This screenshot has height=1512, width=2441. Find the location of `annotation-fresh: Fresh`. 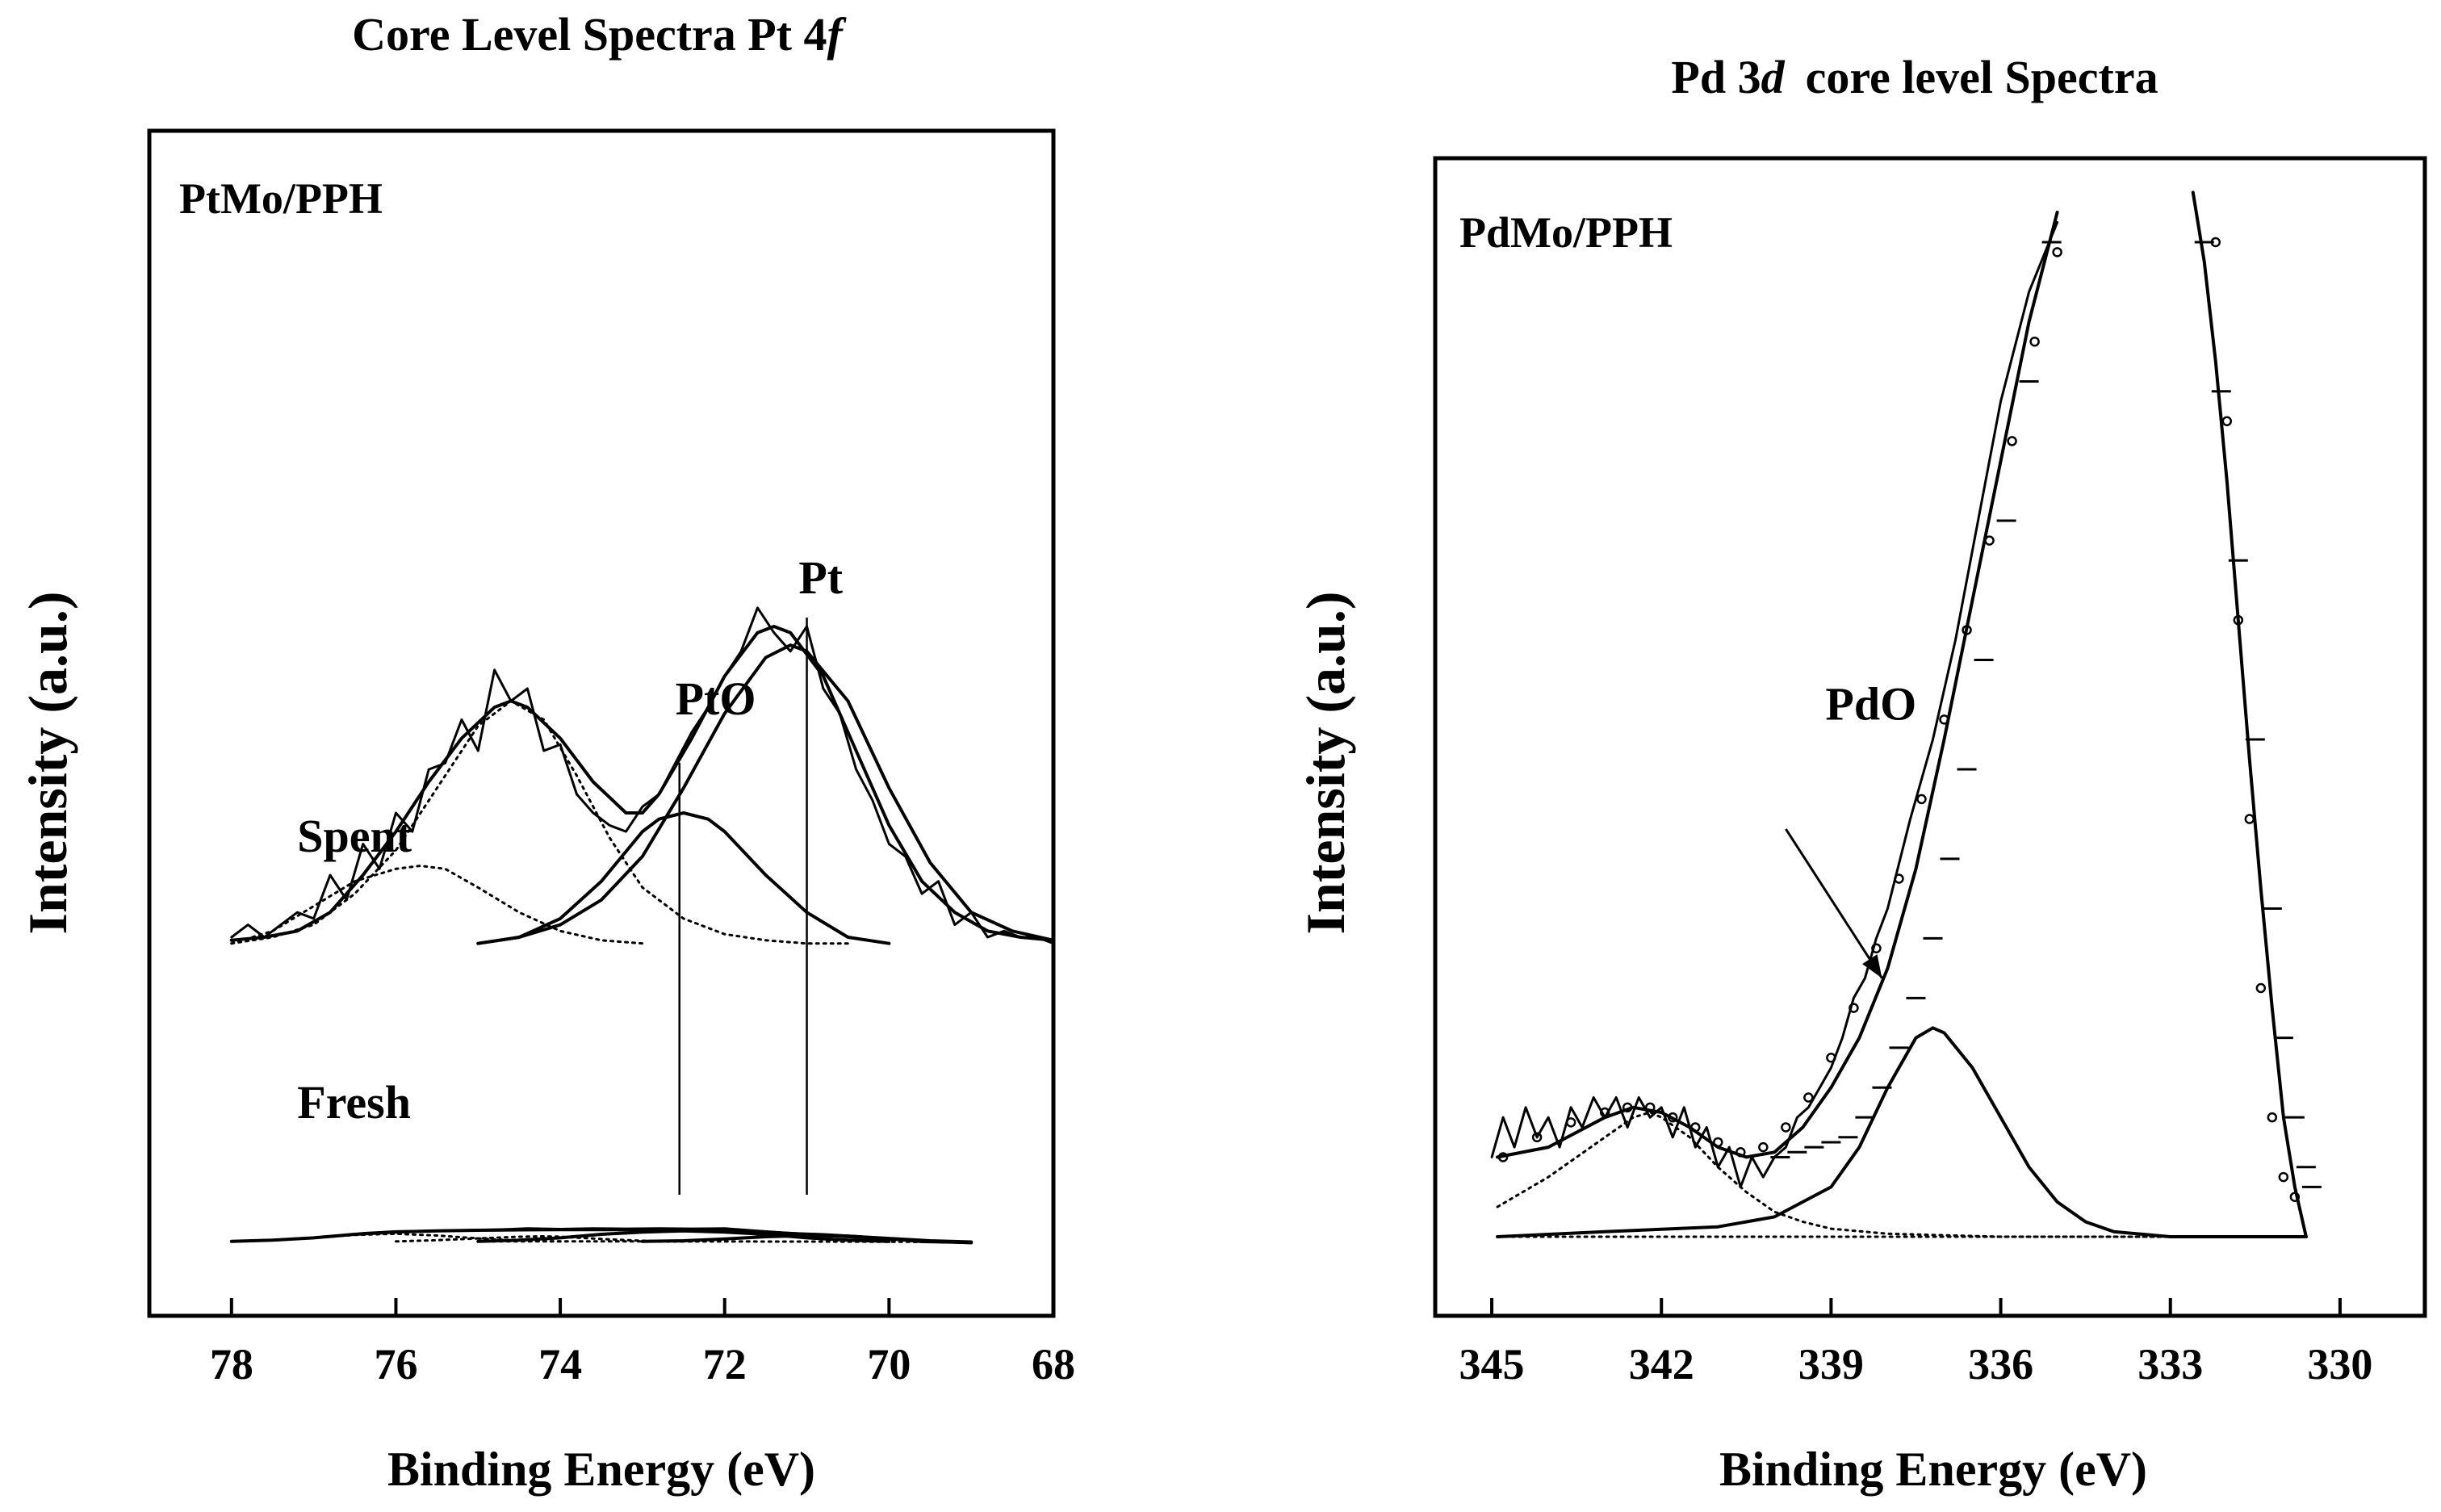

annotation-fresh: Fresh is located at coordinates (354, 1102).